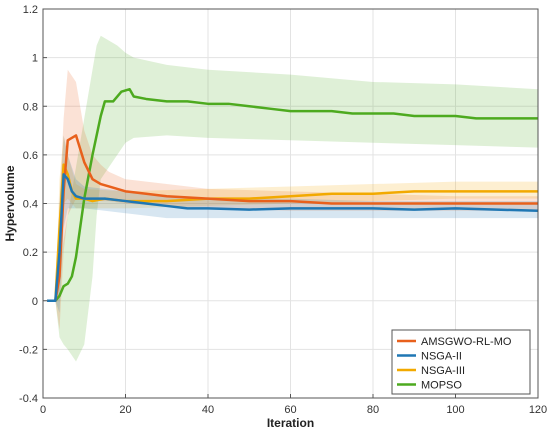 Image resolution: width=550 pixels, height=433 pixels. I want to click on x-axis-ticks: 0 20 40 60 80 100 120, so click(293, 405).